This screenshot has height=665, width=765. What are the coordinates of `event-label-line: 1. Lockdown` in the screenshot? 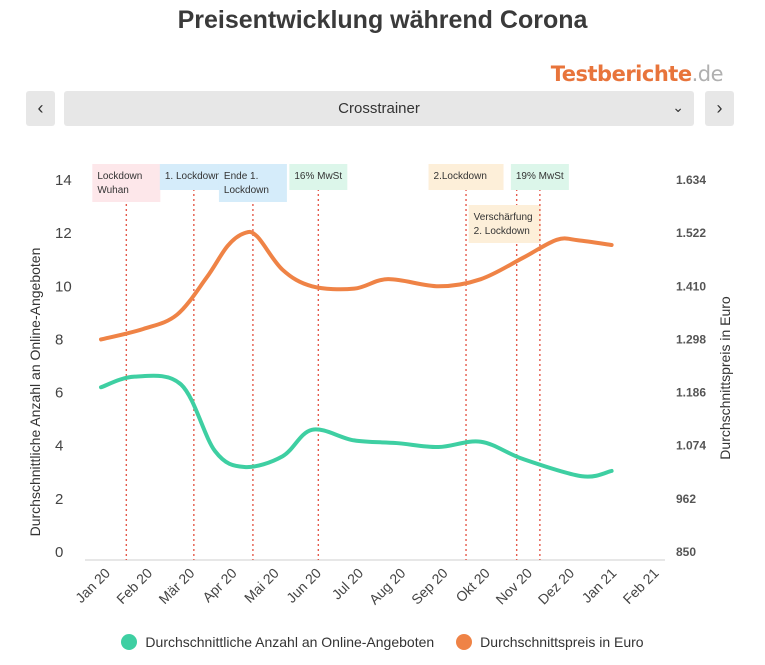 It's located at (193, 176).